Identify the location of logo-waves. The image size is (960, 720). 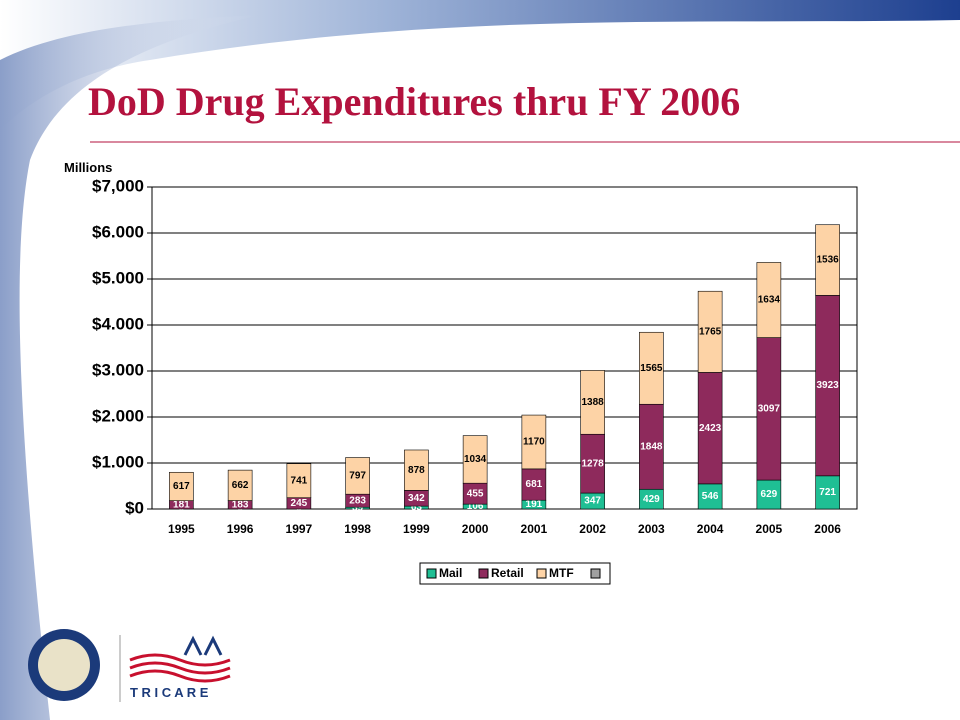
(180, 668).